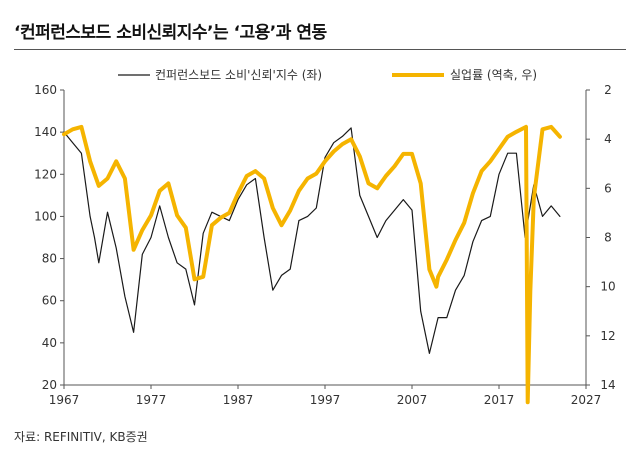 This screenshot has height=460, width=638. I want to click on right-tick-label: 6, so click(608, 188).